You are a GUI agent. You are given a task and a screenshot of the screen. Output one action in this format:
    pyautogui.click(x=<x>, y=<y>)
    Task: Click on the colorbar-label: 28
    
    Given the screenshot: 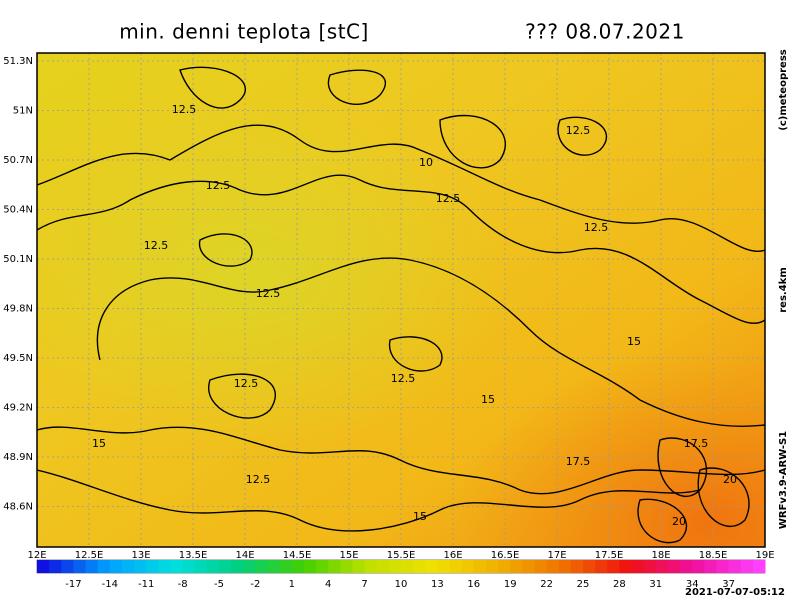 What is the action you would take?
    pyautogui.click(x=619, y=584)
    